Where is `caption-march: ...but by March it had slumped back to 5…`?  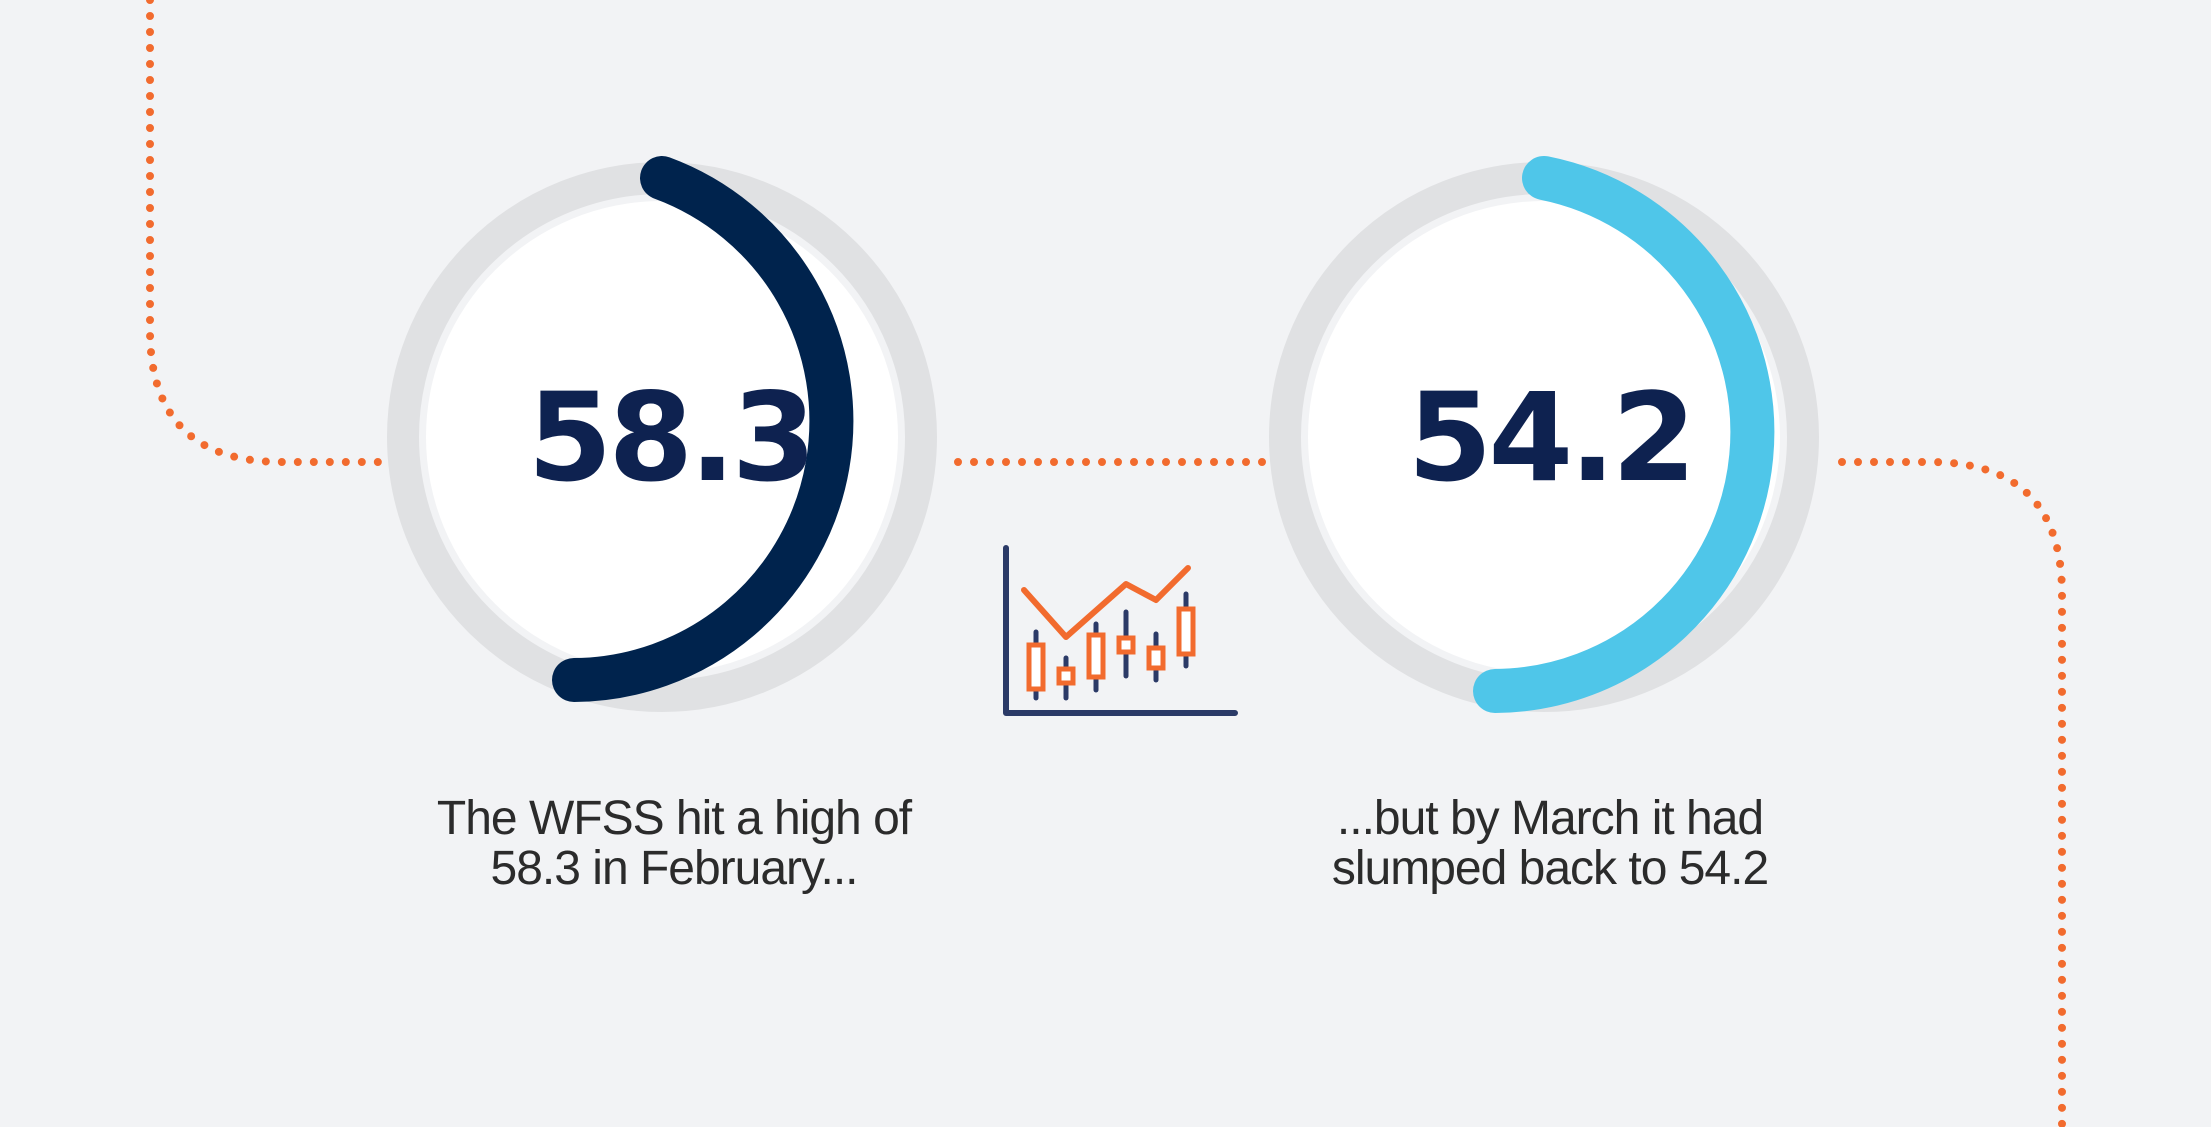 caption-march: ...but by March it had slumped back to 5… is located at coordinates (1550, 844).